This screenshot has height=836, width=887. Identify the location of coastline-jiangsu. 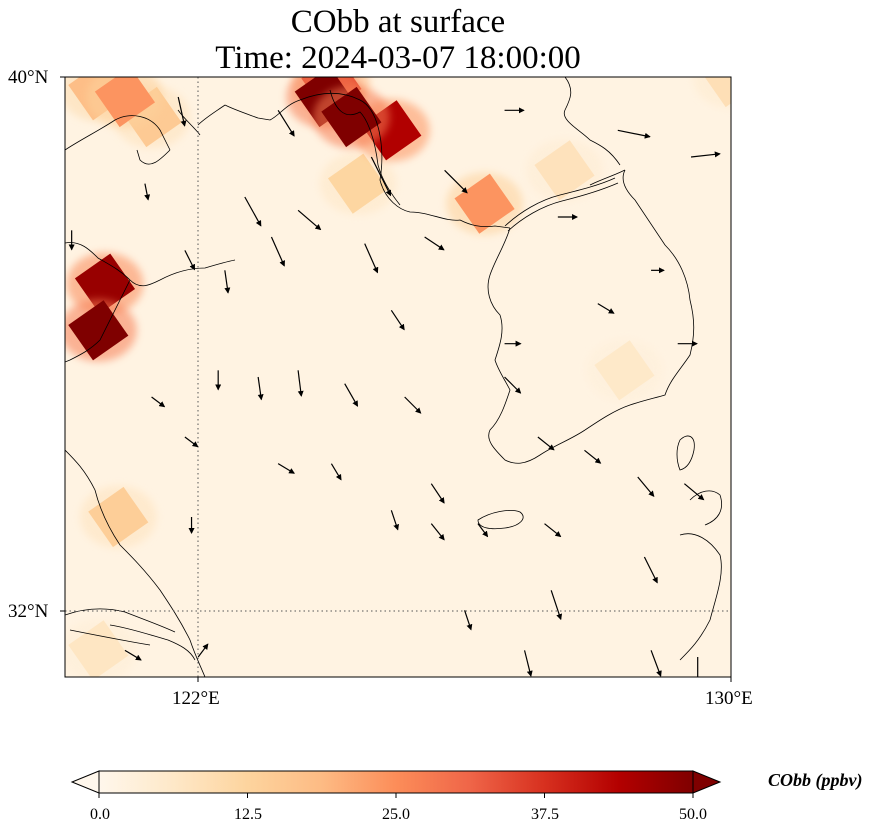
(135, 563).